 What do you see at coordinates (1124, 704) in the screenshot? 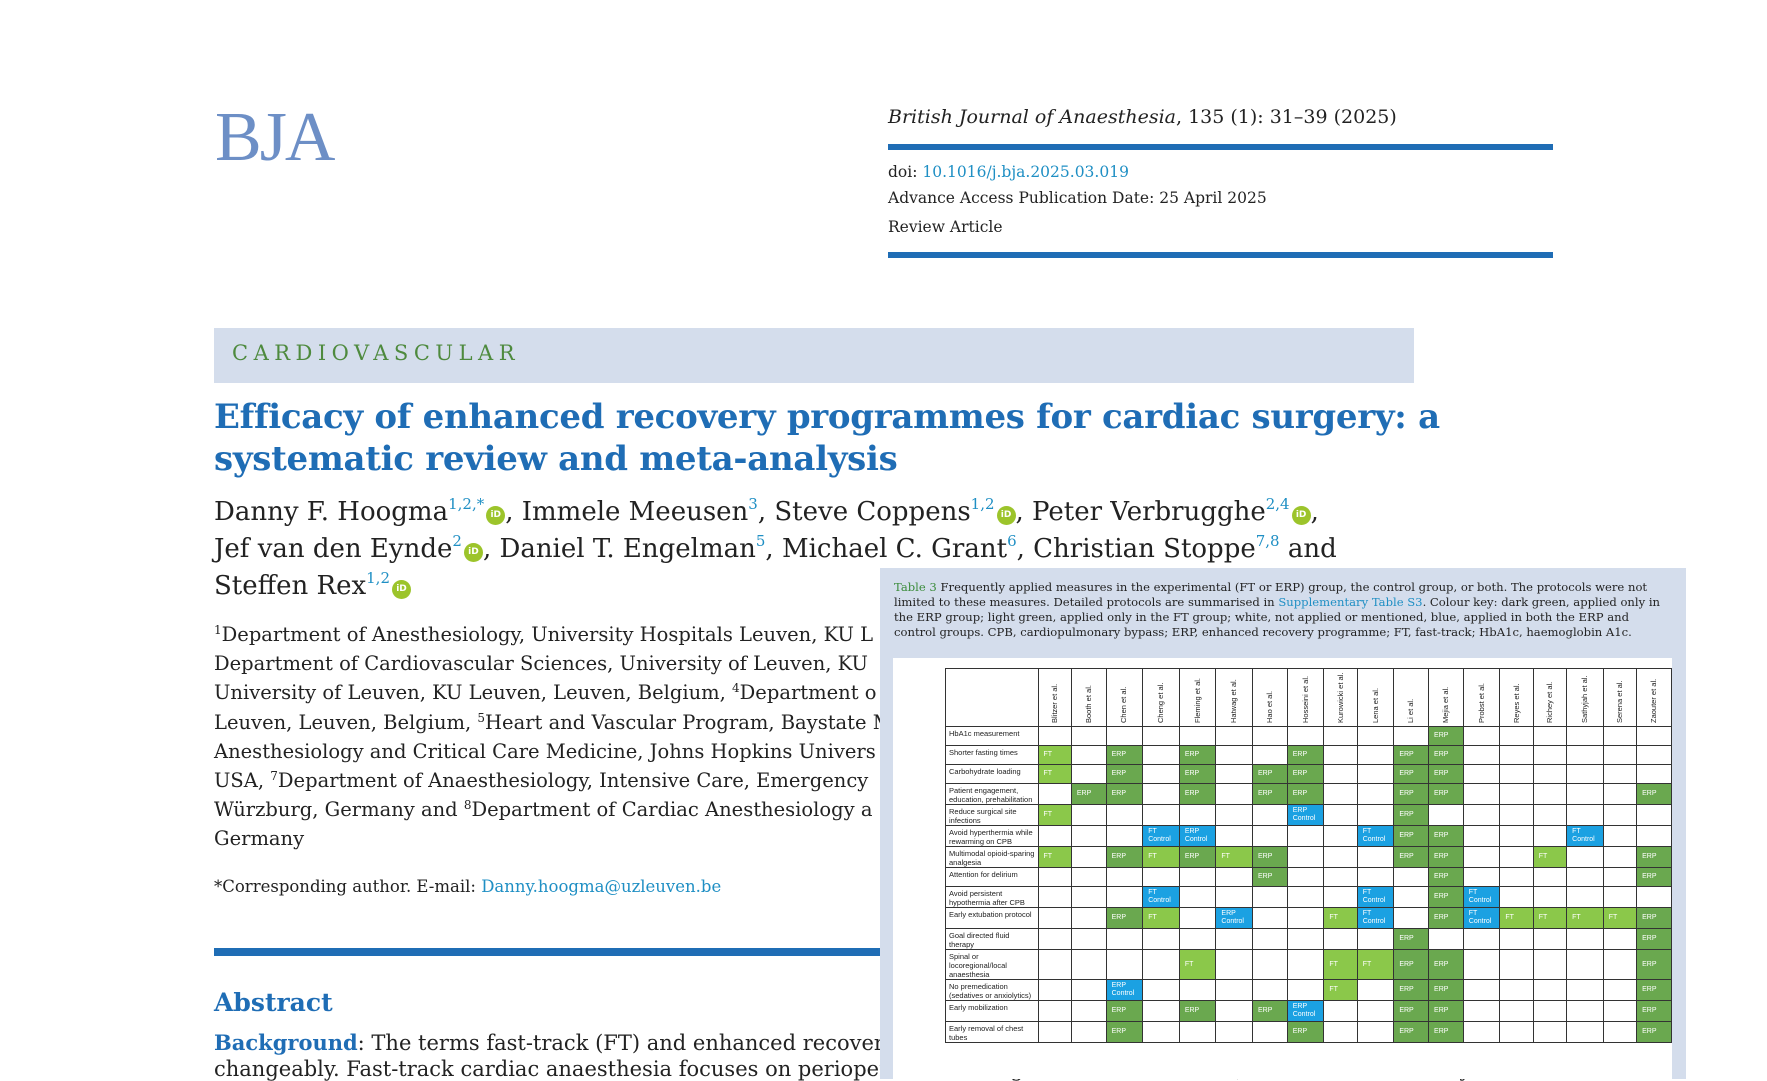
I see `column-header-label: Chen et al.` at bounding box center [1124, 704].